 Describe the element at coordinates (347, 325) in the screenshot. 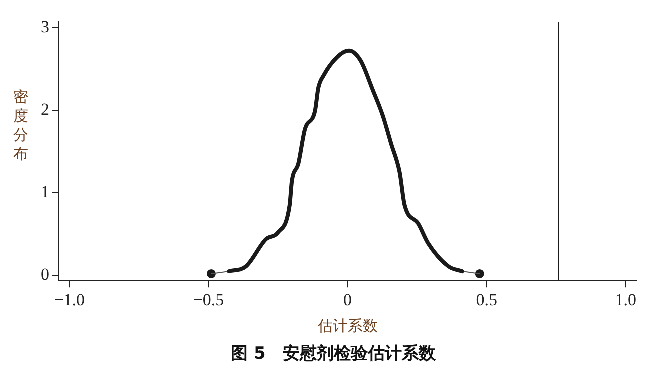

I see `x-axis-title: 估计系数` at that location.